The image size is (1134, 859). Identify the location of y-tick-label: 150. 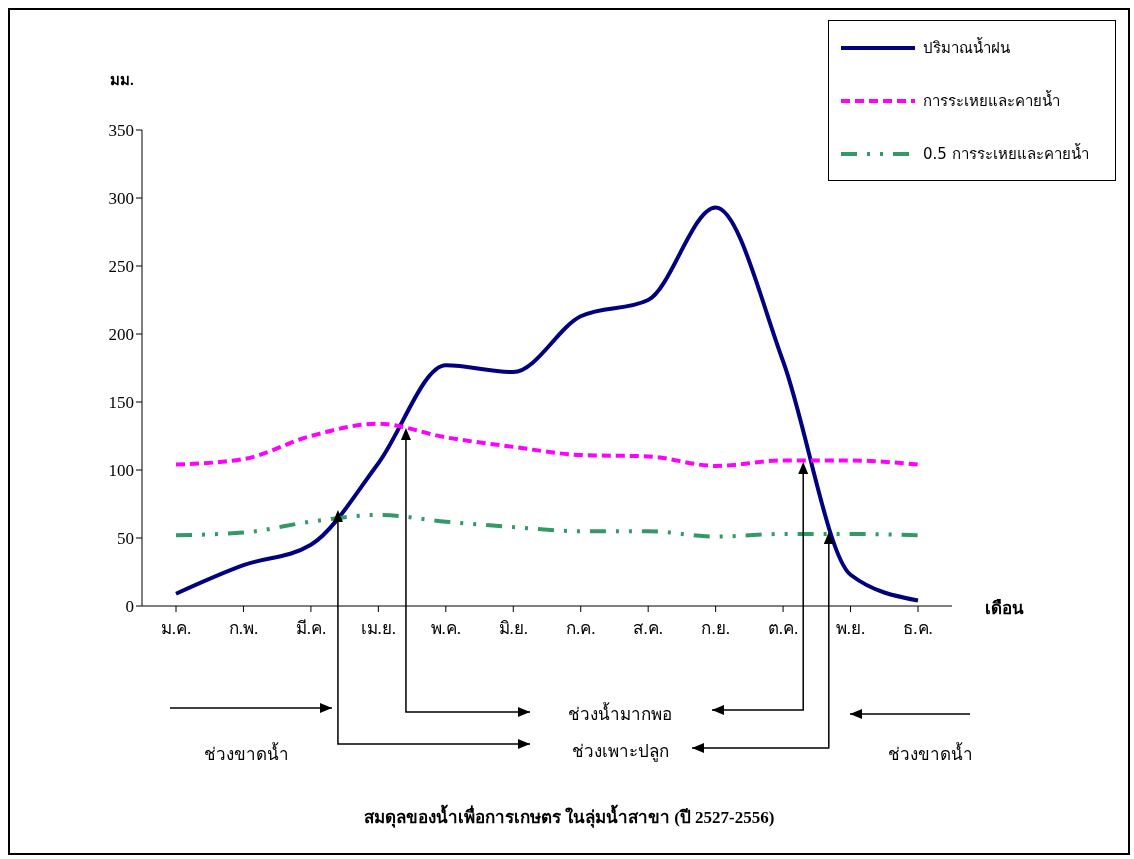
(121, 403).